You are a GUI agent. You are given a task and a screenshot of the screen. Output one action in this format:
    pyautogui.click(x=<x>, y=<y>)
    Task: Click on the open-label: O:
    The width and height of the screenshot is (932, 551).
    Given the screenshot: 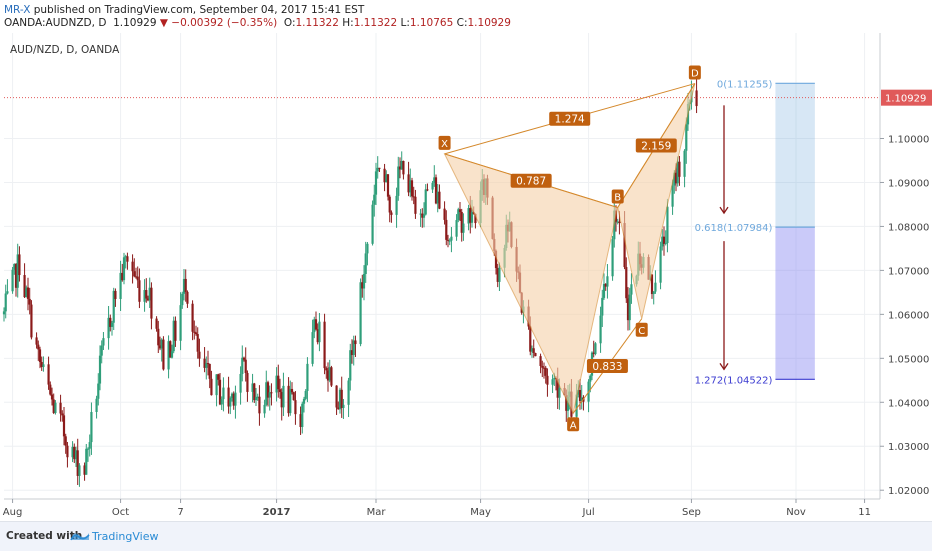 What is the action you would take?
    pyautogui.click(x=289, y=23)
    